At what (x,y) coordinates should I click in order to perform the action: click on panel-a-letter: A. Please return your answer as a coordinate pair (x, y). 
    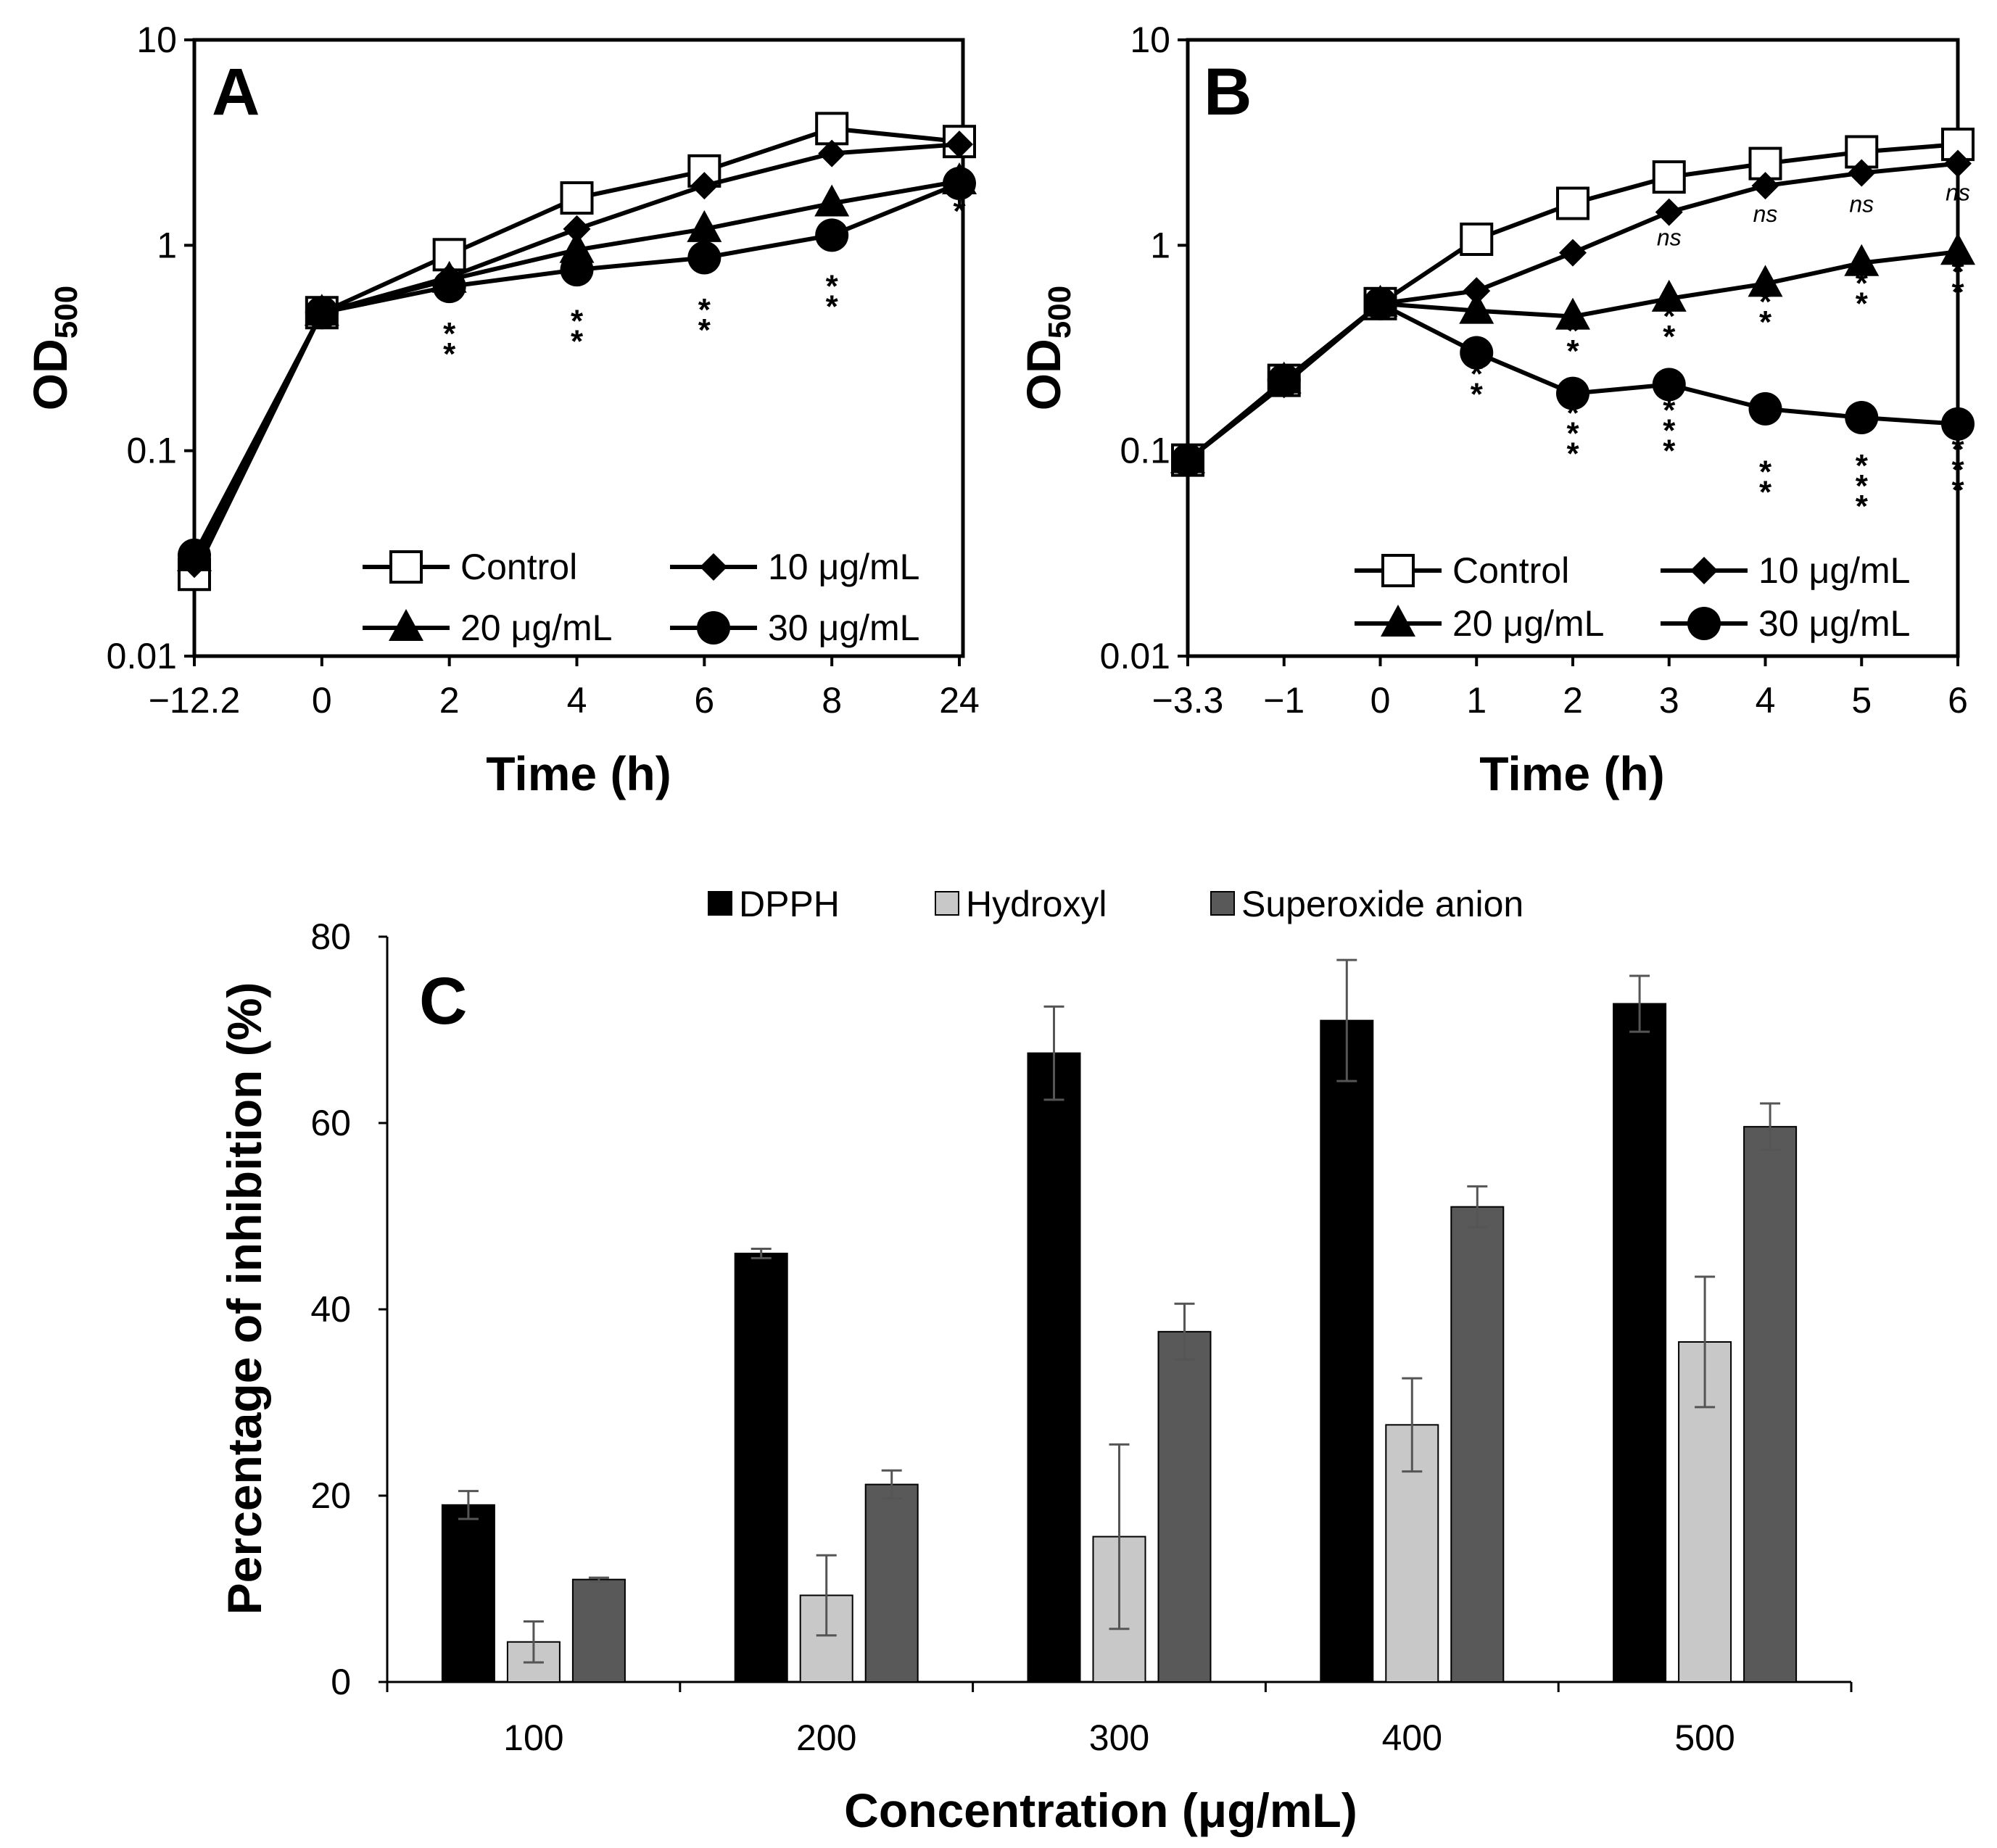
    Looking at the image, I should click on (236, 92).